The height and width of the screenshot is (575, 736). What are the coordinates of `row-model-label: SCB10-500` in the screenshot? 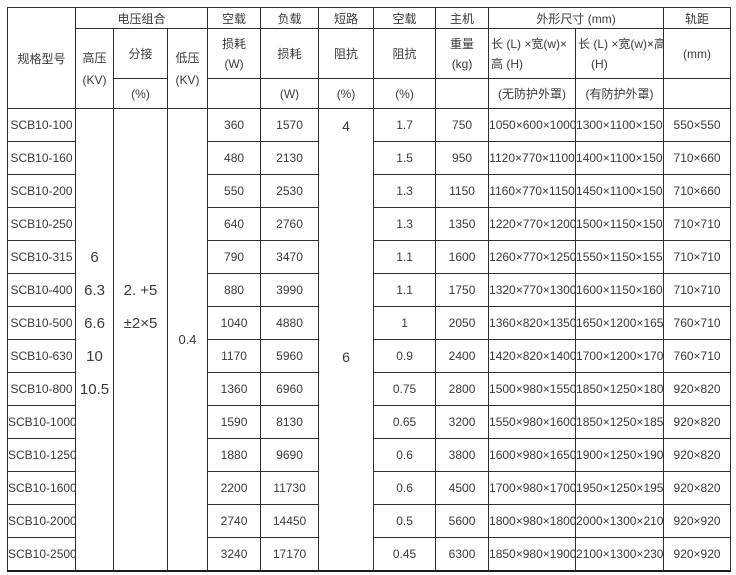 It's located at (41, 323).